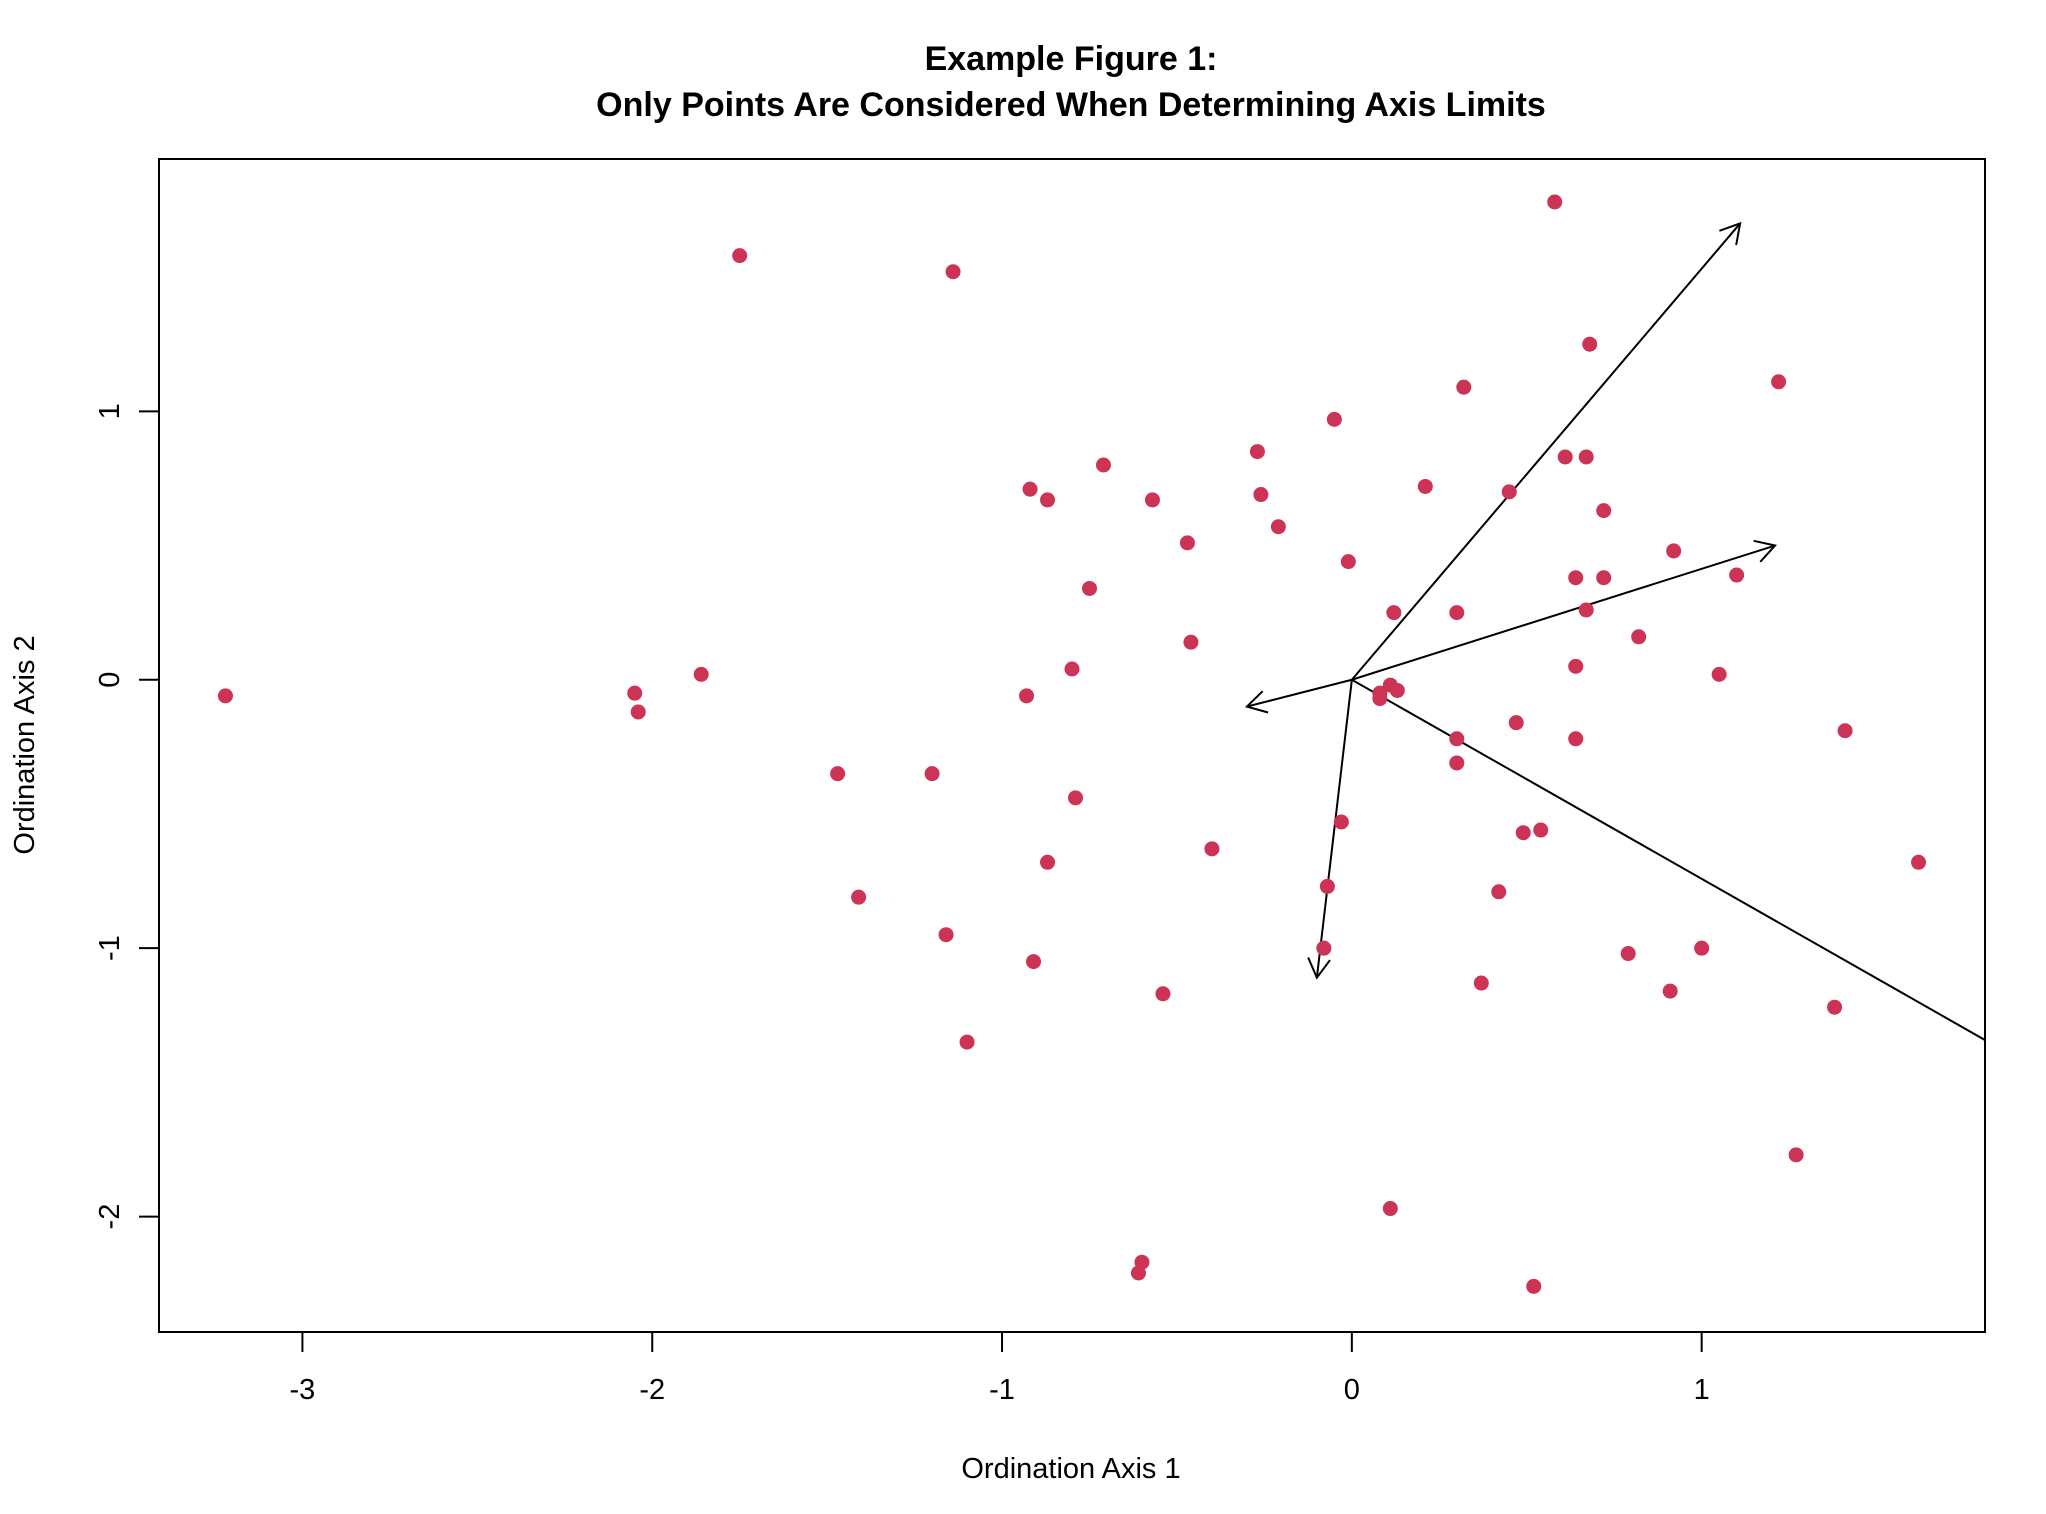  Describe the element at coordinates (110, 680) in the screenshot. I see `y-tick-label: 0` at that location.